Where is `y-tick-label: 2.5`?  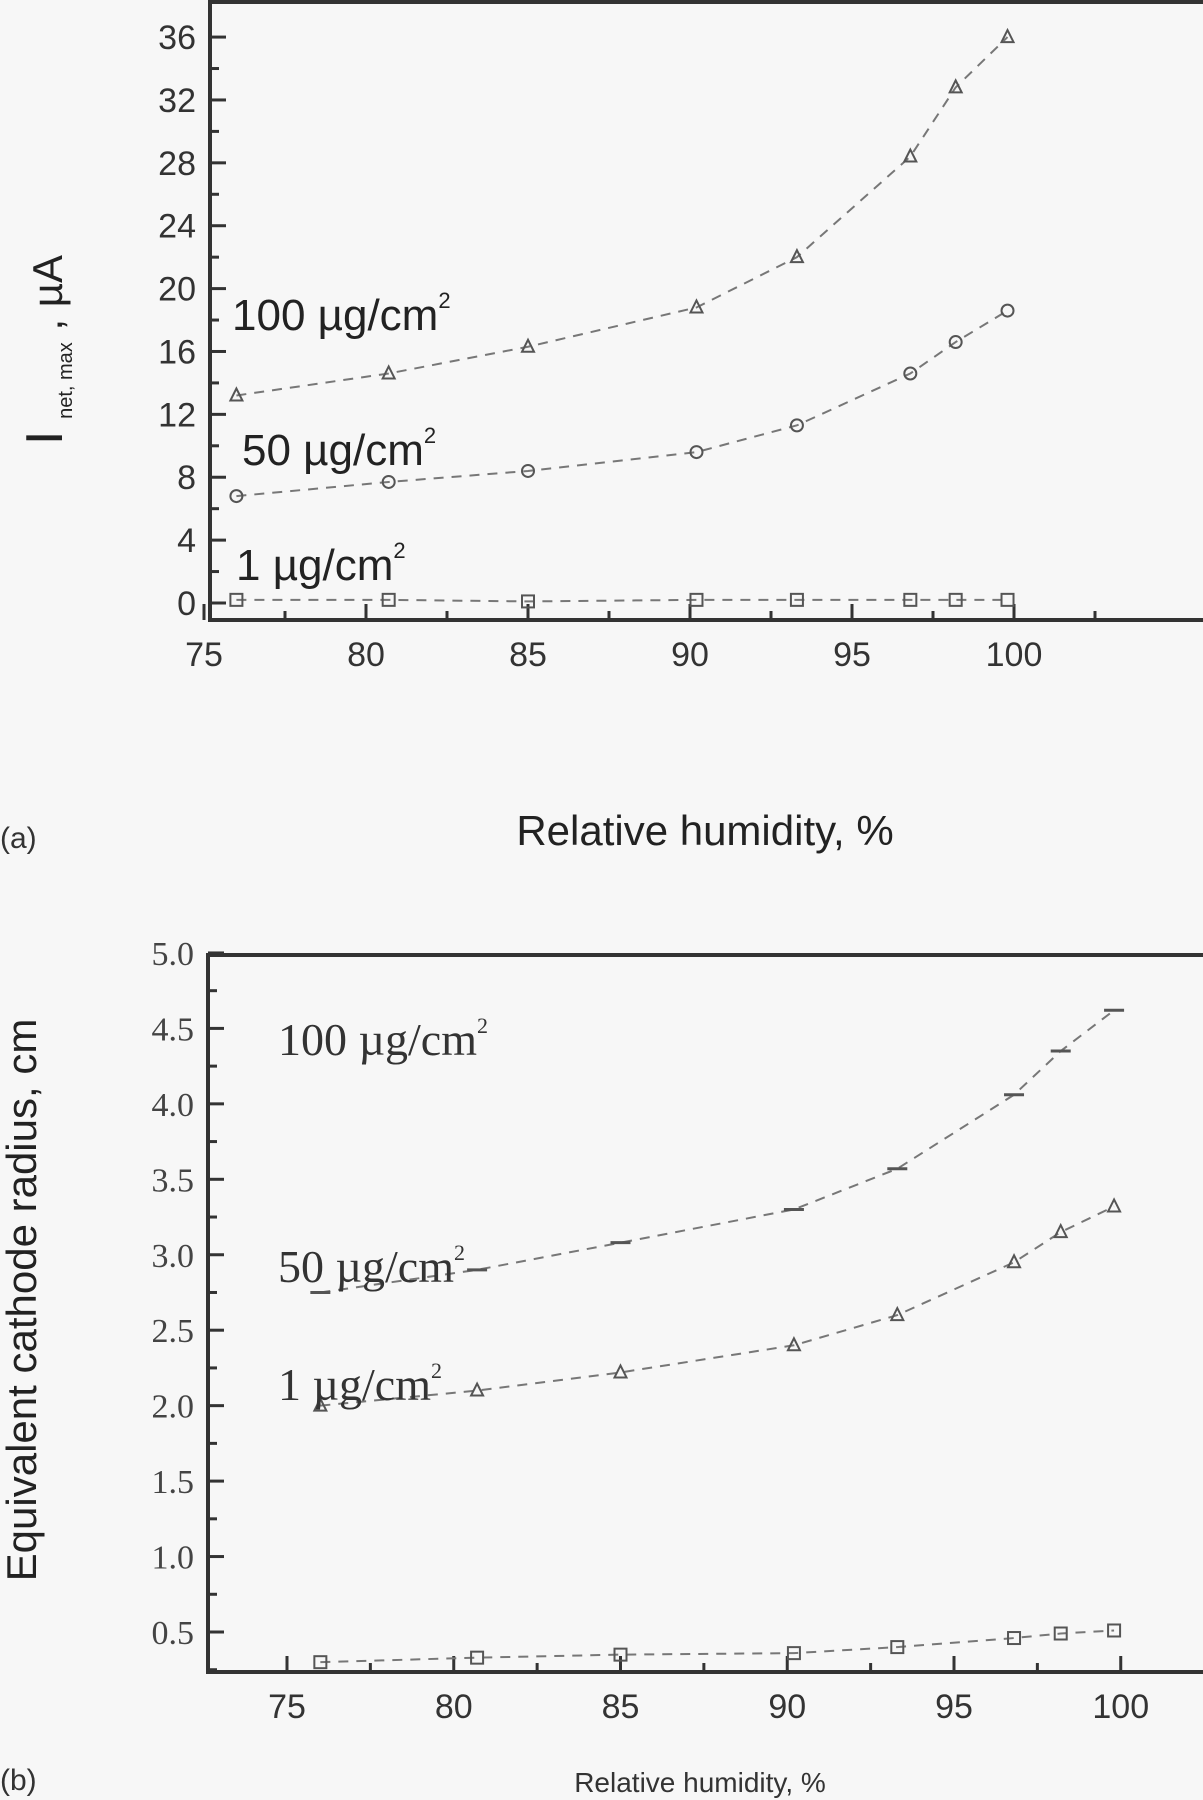
y-tick-label: 2.5 is located at coordinates (173, 1331).